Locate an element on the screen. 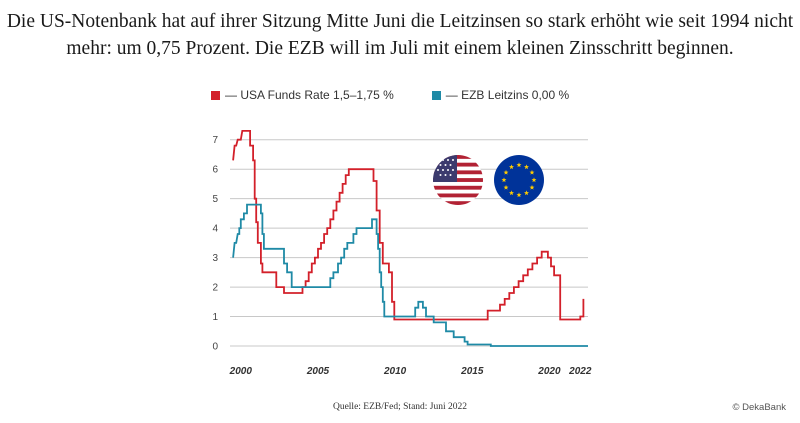  source-note: Quelle: EZB/Fed; Stand: Juni 2022 is located at coordinates (400, 407).